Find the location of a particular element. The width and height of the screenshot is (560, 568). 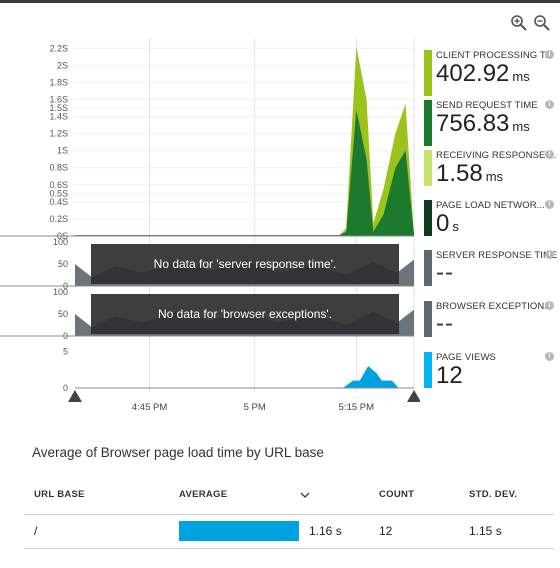

average-value: 1.16 s is located at coordinates (325, 531).